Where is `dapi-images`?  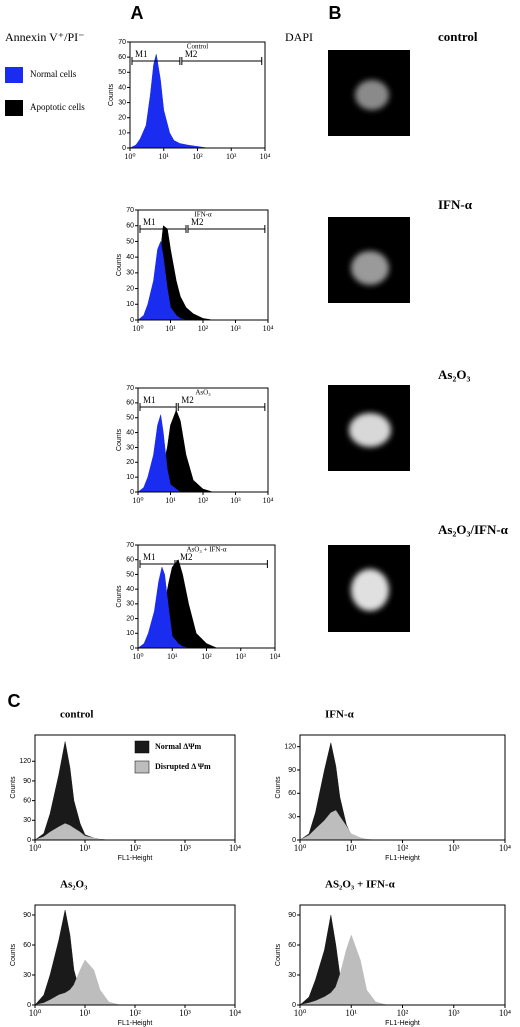 dapi-images is located at coordinates (369, 341).